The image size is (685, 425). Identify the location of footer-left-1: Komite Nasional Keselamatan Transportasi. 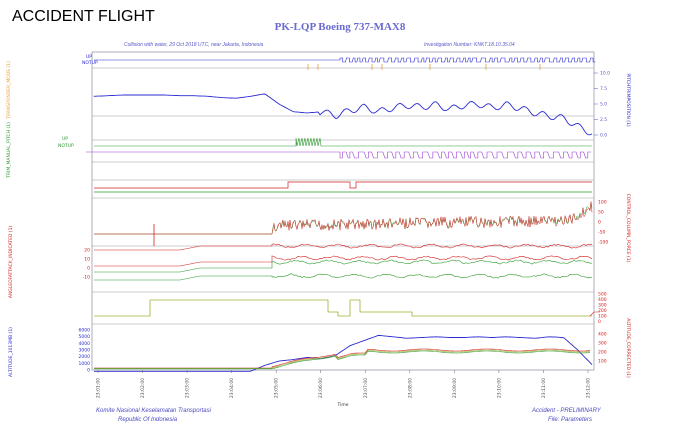
(154, 411).